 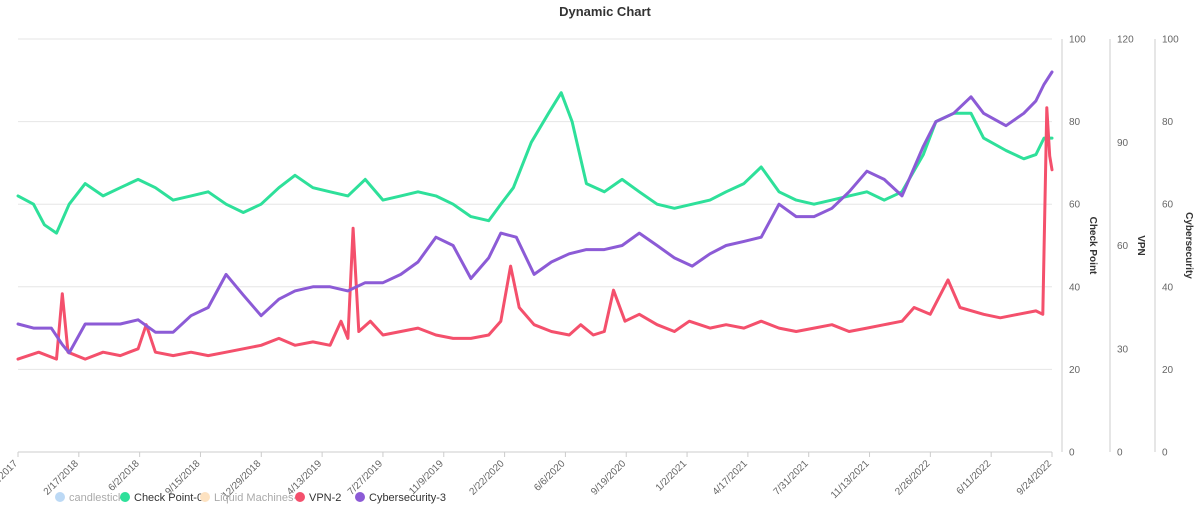 I want to click on legend-item-cybersecurity-3: Cybersecurity-3, so click(x=400, y=498).